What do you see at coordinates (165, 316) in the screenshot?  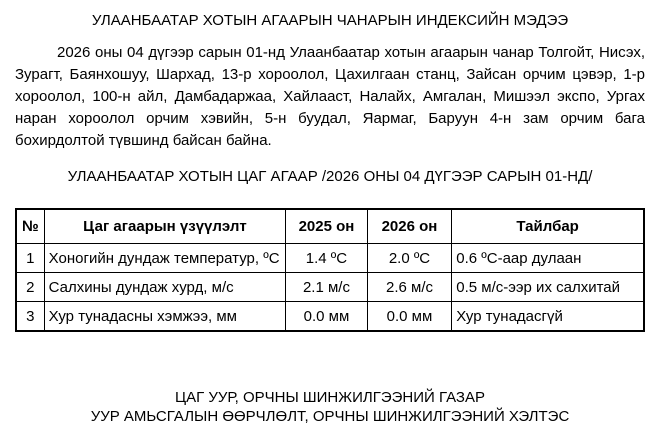 I see `cell-indicator: Хур тунадасны хэмжээ, мм` at bounding box center [165, 316].